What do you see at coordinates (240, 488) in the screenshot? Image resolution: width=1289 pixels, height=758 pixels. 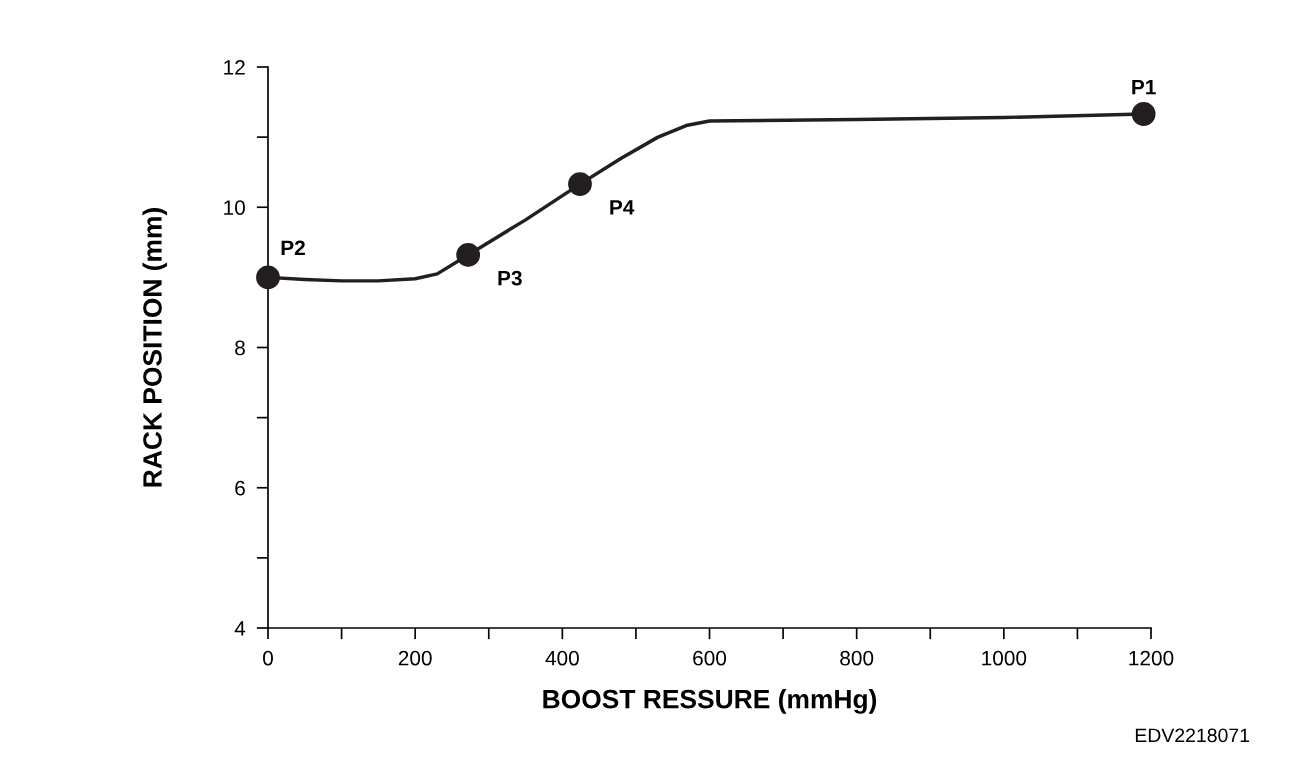 I see `y-tick-label: 6` at bounding box center [240, 488].